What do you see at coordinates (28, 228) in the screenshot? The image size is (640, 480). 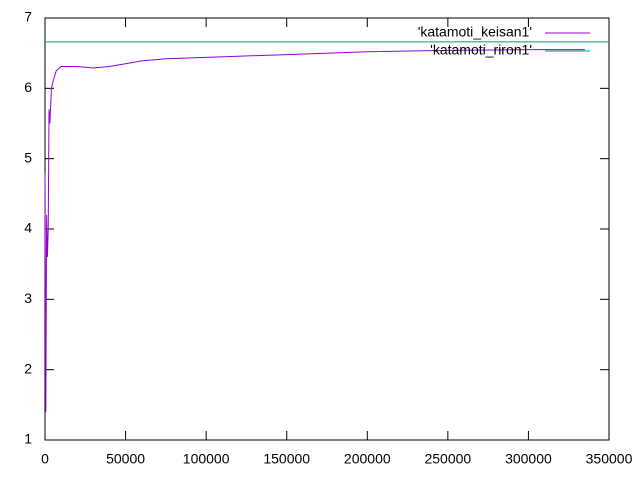 I see `y-tick-label: 4` at bounding box center [28, 228].